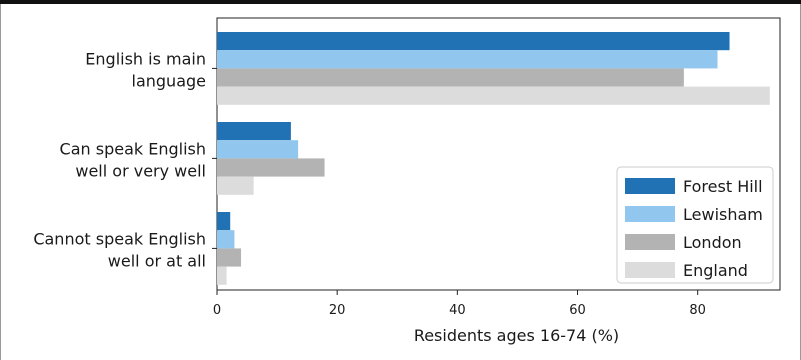 The image size is (801, 360). I want to click on category-label: well or very well, so click(140, 170).